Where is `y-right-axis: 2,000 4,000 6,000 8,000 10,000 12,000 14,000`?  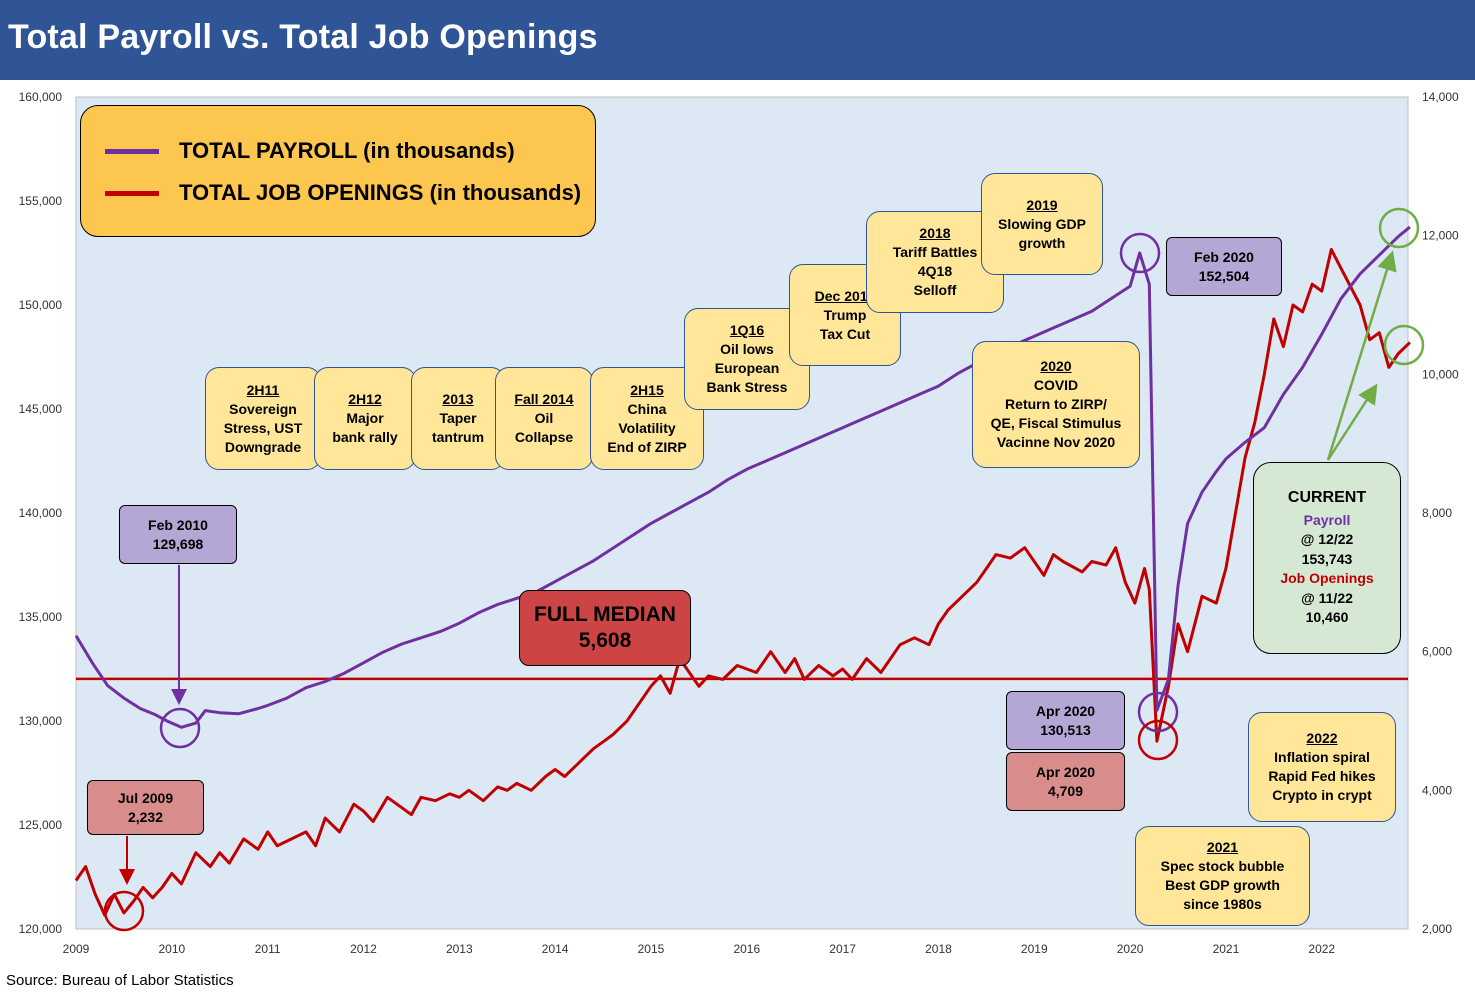 y-right-axis: 2,000 4,000 6,000 8,000 10,000 12,000 14,000 is located at coordinates (1440, 513).